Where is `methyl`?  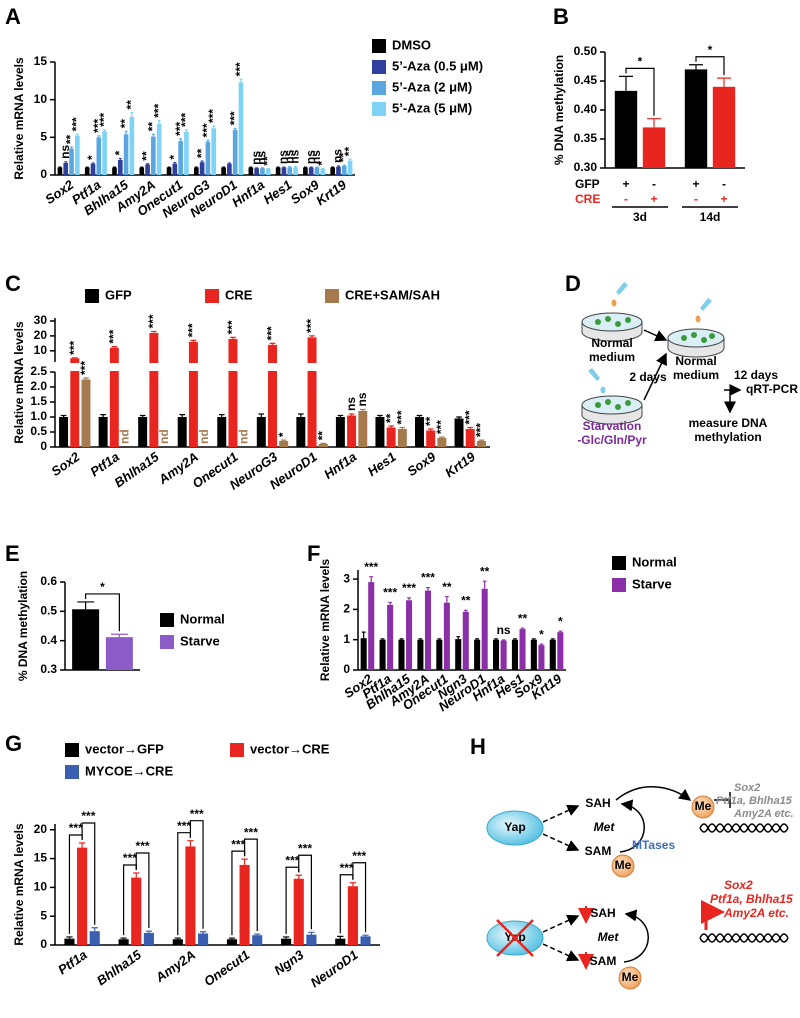 methyl is located at coordinates (623, 866).